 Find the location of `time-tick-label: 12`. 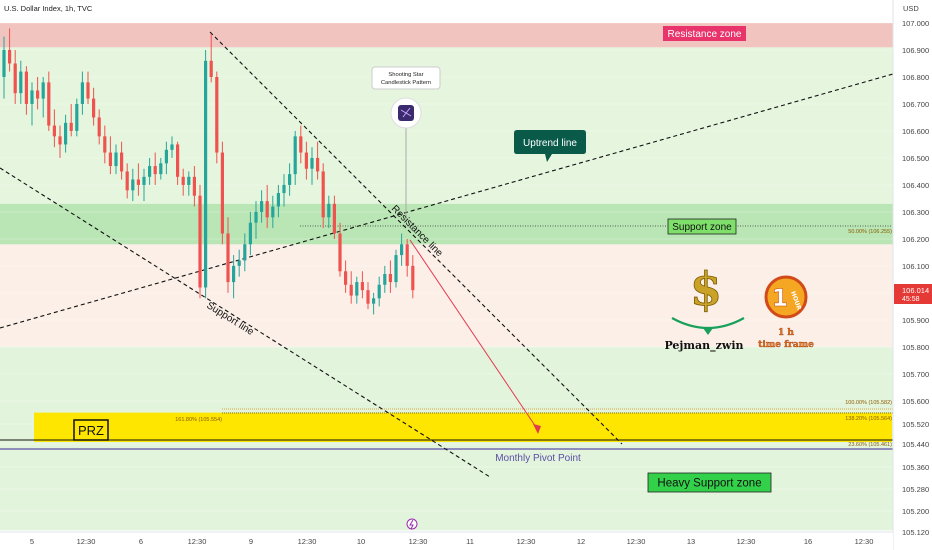

time-tick-label: 12 is located at coordinates (581, 541).